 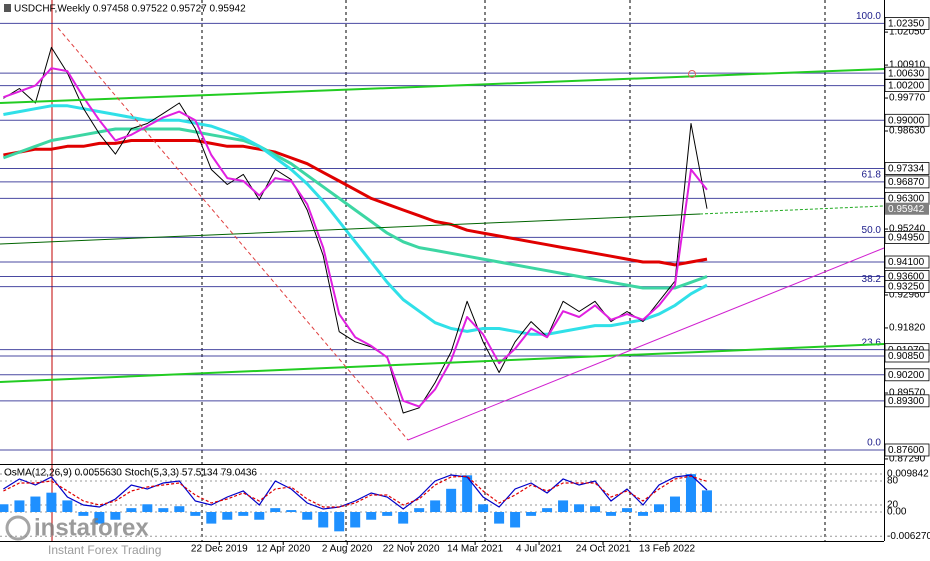 I want to click on level-label: 0.87600, so click(x=906, y=450).